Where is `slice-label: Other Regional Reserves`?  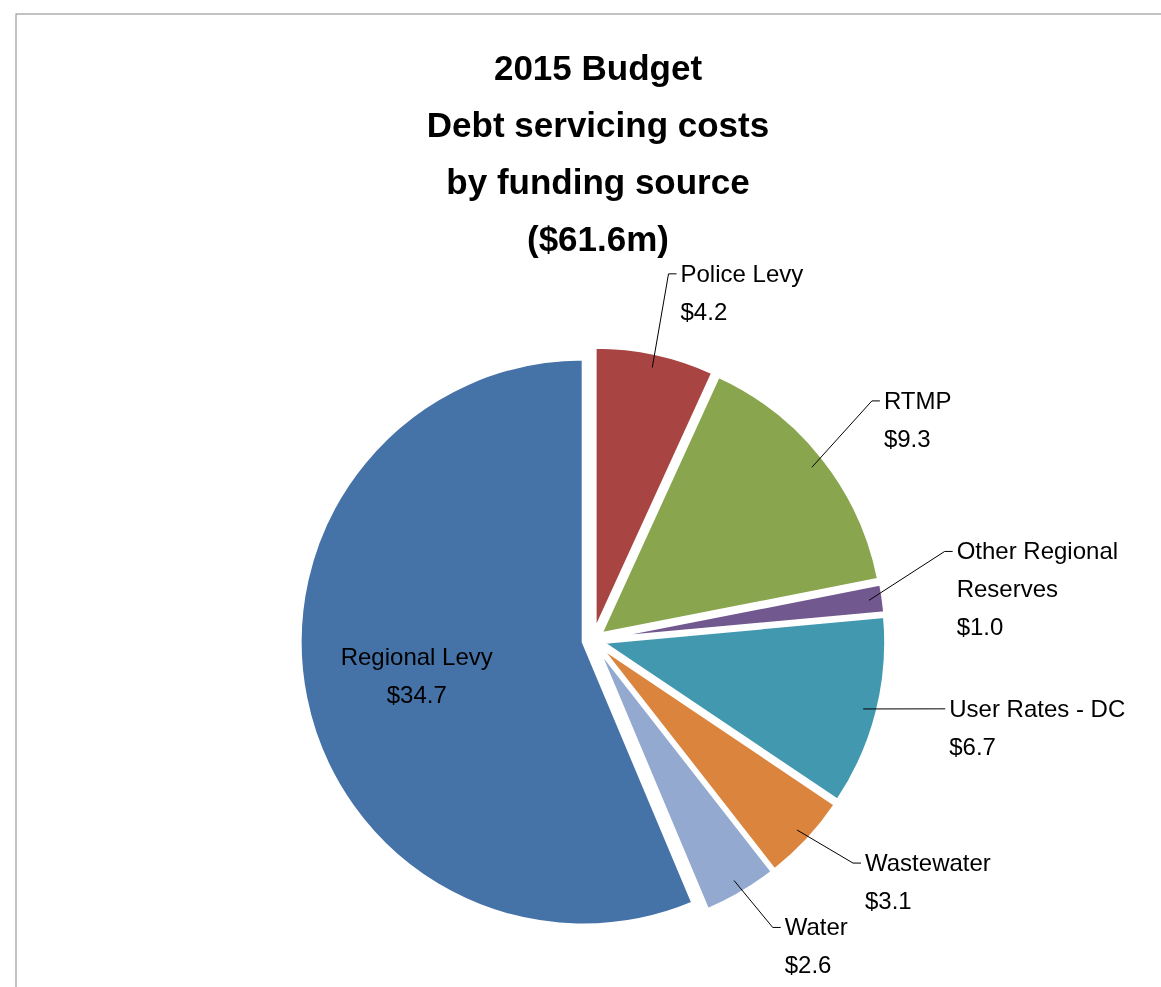 slice-label: Other Regional Reserves is located at coordinates (1037, 570).